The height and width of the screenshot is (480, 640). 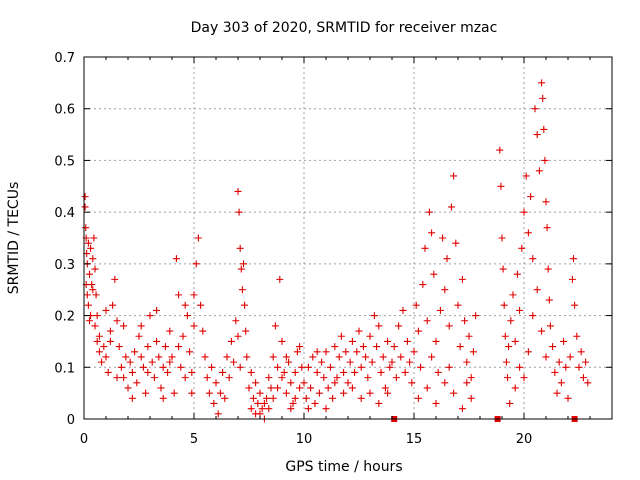 What do you see at coordinates (64, 265) in the screenshot?
I see `y-tick-label: 0.3` at bounding box center [64, 265].